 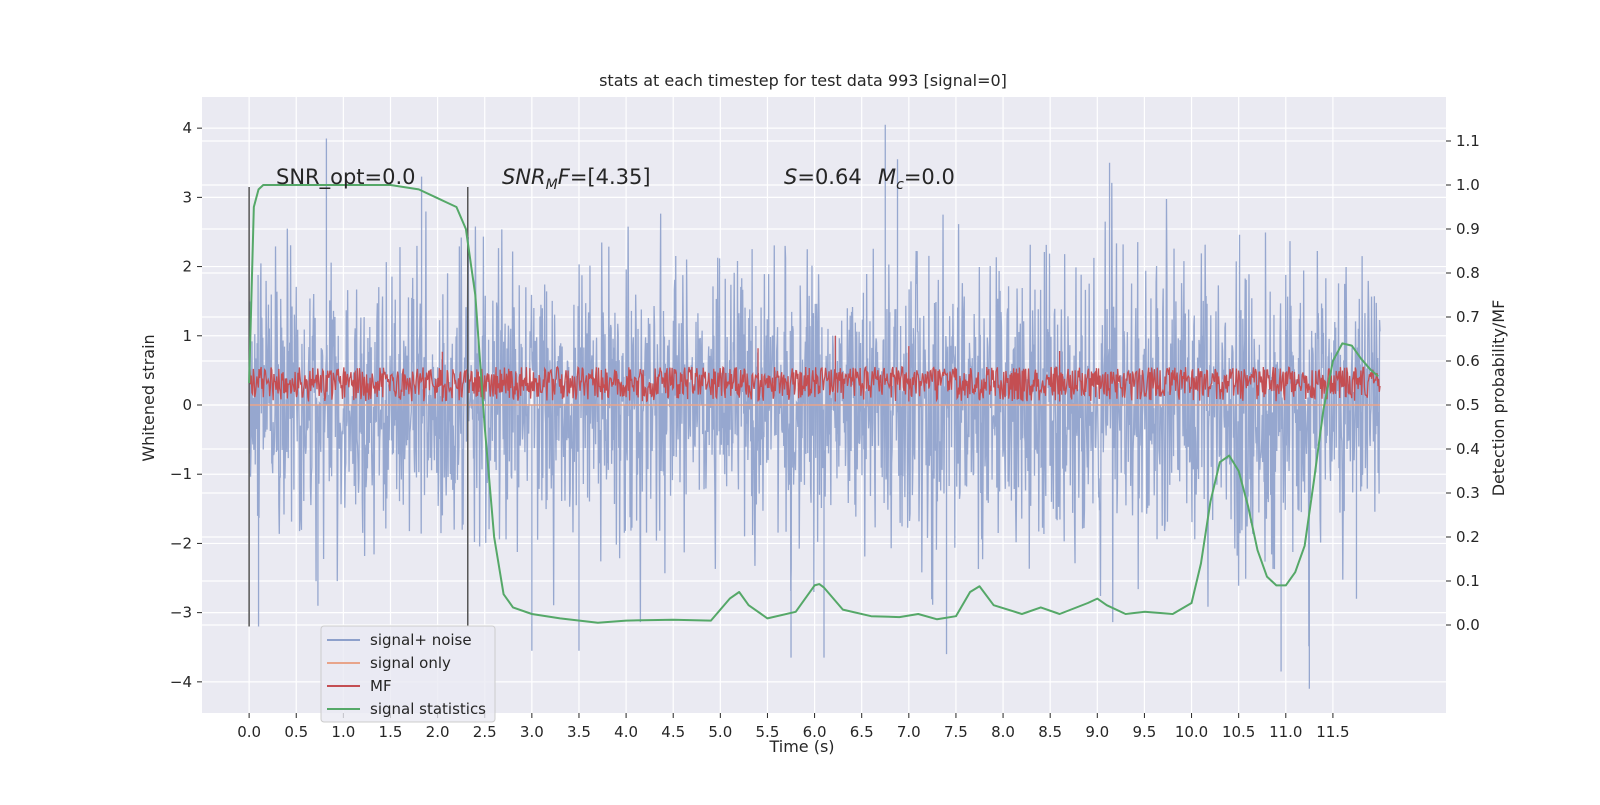 What do you see at coordinates (187, 128) in the screenshot?
I see `y-tick-label: 4` at bounding box center [187, 128].